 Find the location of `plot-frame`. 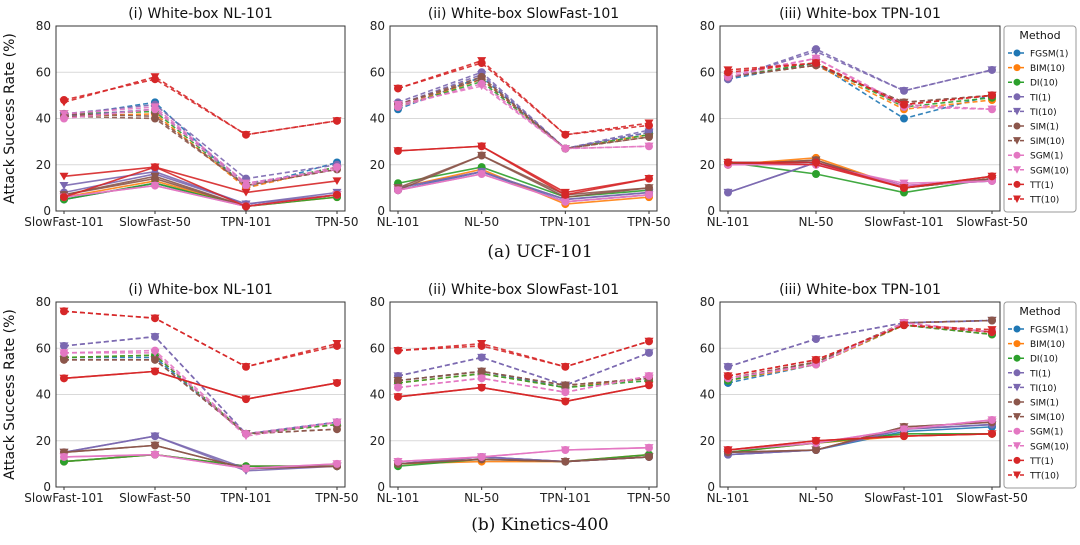

plot-frame is located at coordinates (523, 118).